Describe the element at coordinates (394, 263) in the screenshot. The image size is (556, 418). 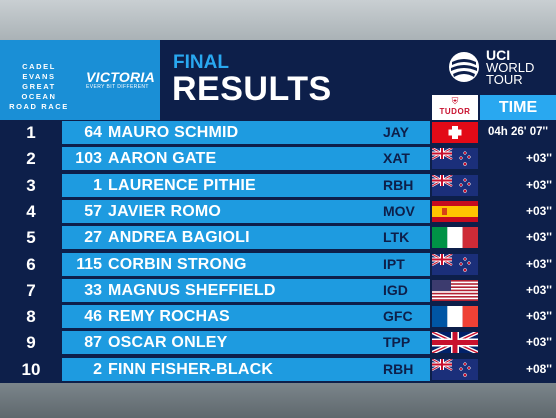
I see `team-code: IPT` at that location.